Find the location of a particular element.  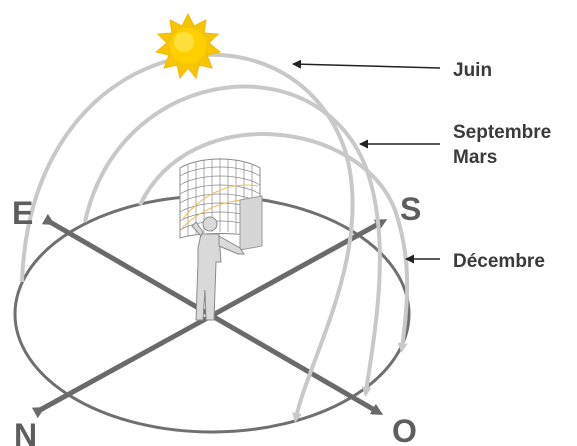

sky-grid-icon is located at coordinates (221, 204).